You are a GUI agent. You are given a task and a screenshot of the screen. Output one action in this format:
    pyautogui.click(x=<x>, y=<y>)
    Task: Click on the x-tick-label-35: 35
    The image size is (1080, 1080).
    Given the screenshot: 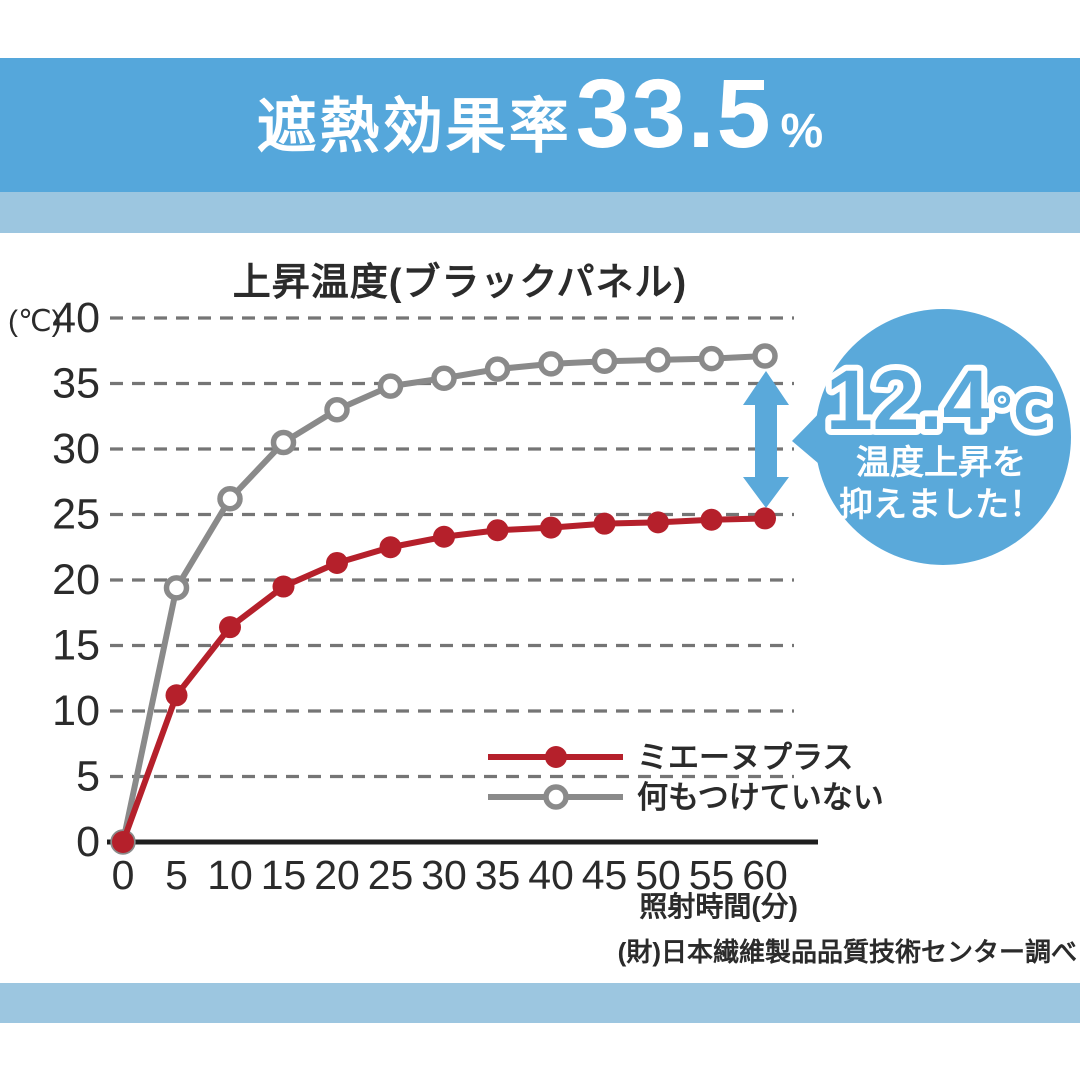 What is the action you would take?
    pyautogui.click(x=498, y=875)
    